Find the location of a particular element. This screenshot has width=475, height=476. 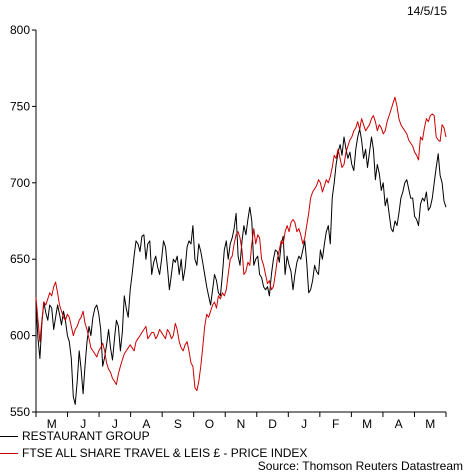

x-tick-label: D is located at coordinates (272, 424).